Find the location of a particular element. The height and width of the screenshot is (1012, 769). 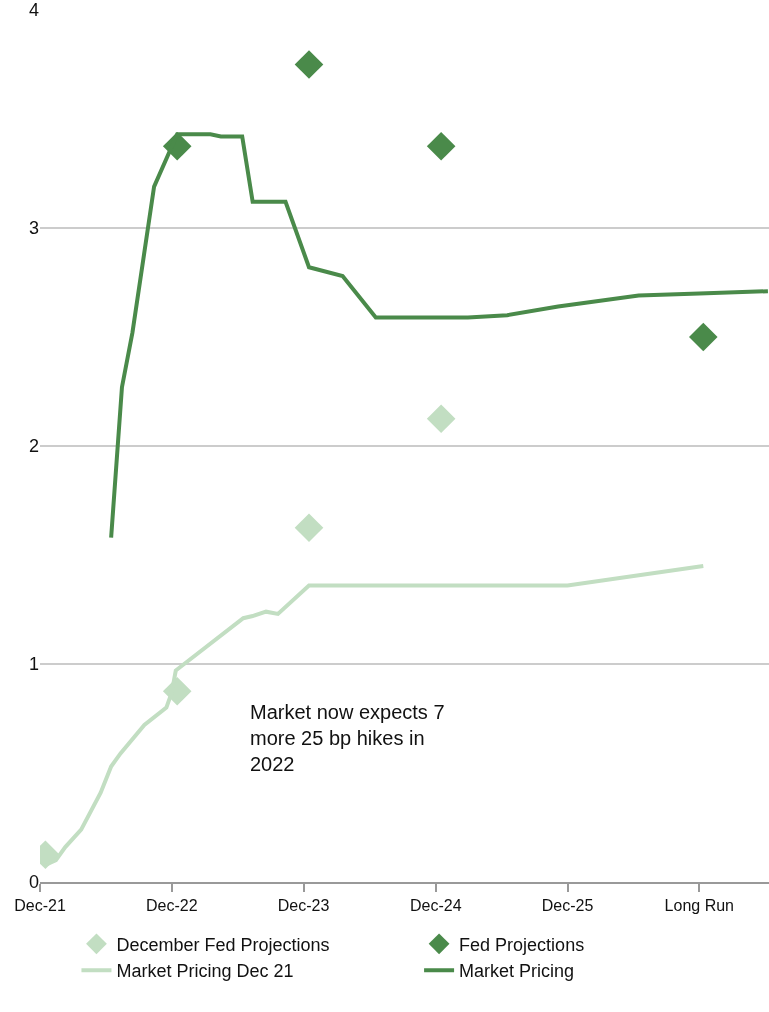

annotation: Market now expects 7 more 25 bp hikes in 2022 is located at coordinates (347, 738).